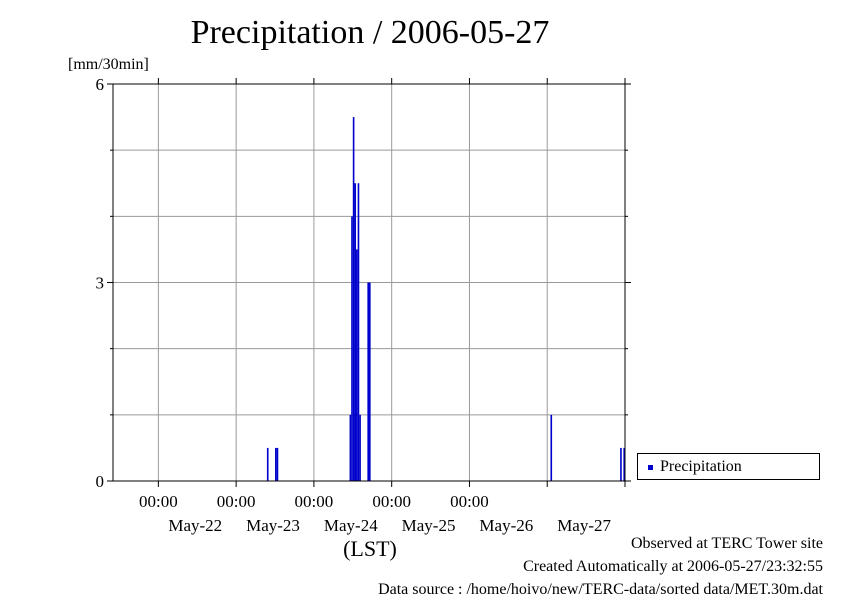 This screenshot has width=842, height=599. I want to click on legend-label: Precipitation, so click(701, 466).